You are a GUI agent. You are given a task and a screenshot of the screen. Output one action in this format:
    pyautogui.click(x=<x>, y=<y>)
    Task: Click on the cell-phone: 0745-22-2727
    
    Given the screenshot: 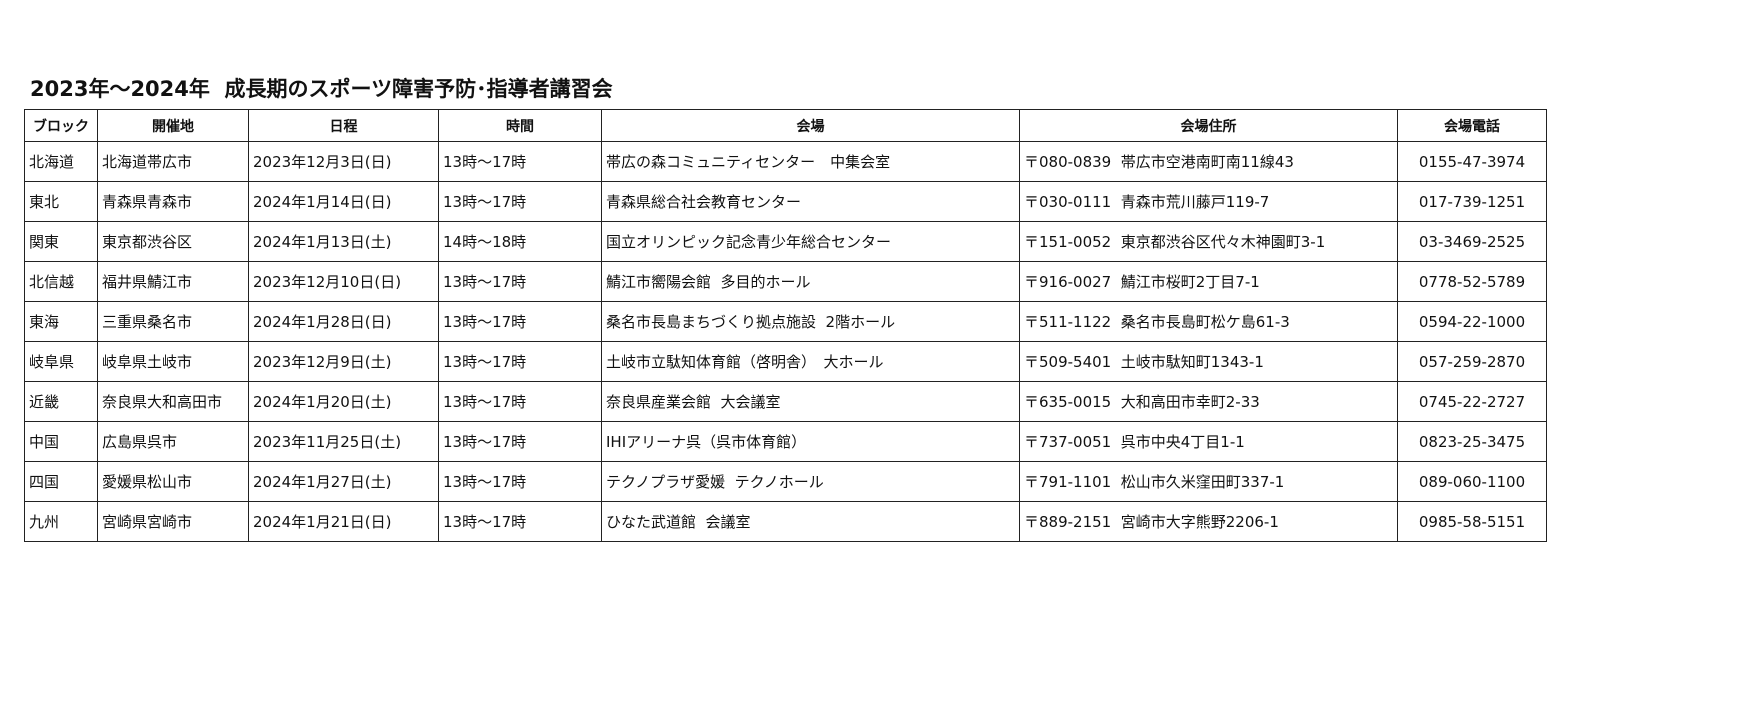 What is the action you would take?
    pyautogui.click(x=1472, y=401)
    